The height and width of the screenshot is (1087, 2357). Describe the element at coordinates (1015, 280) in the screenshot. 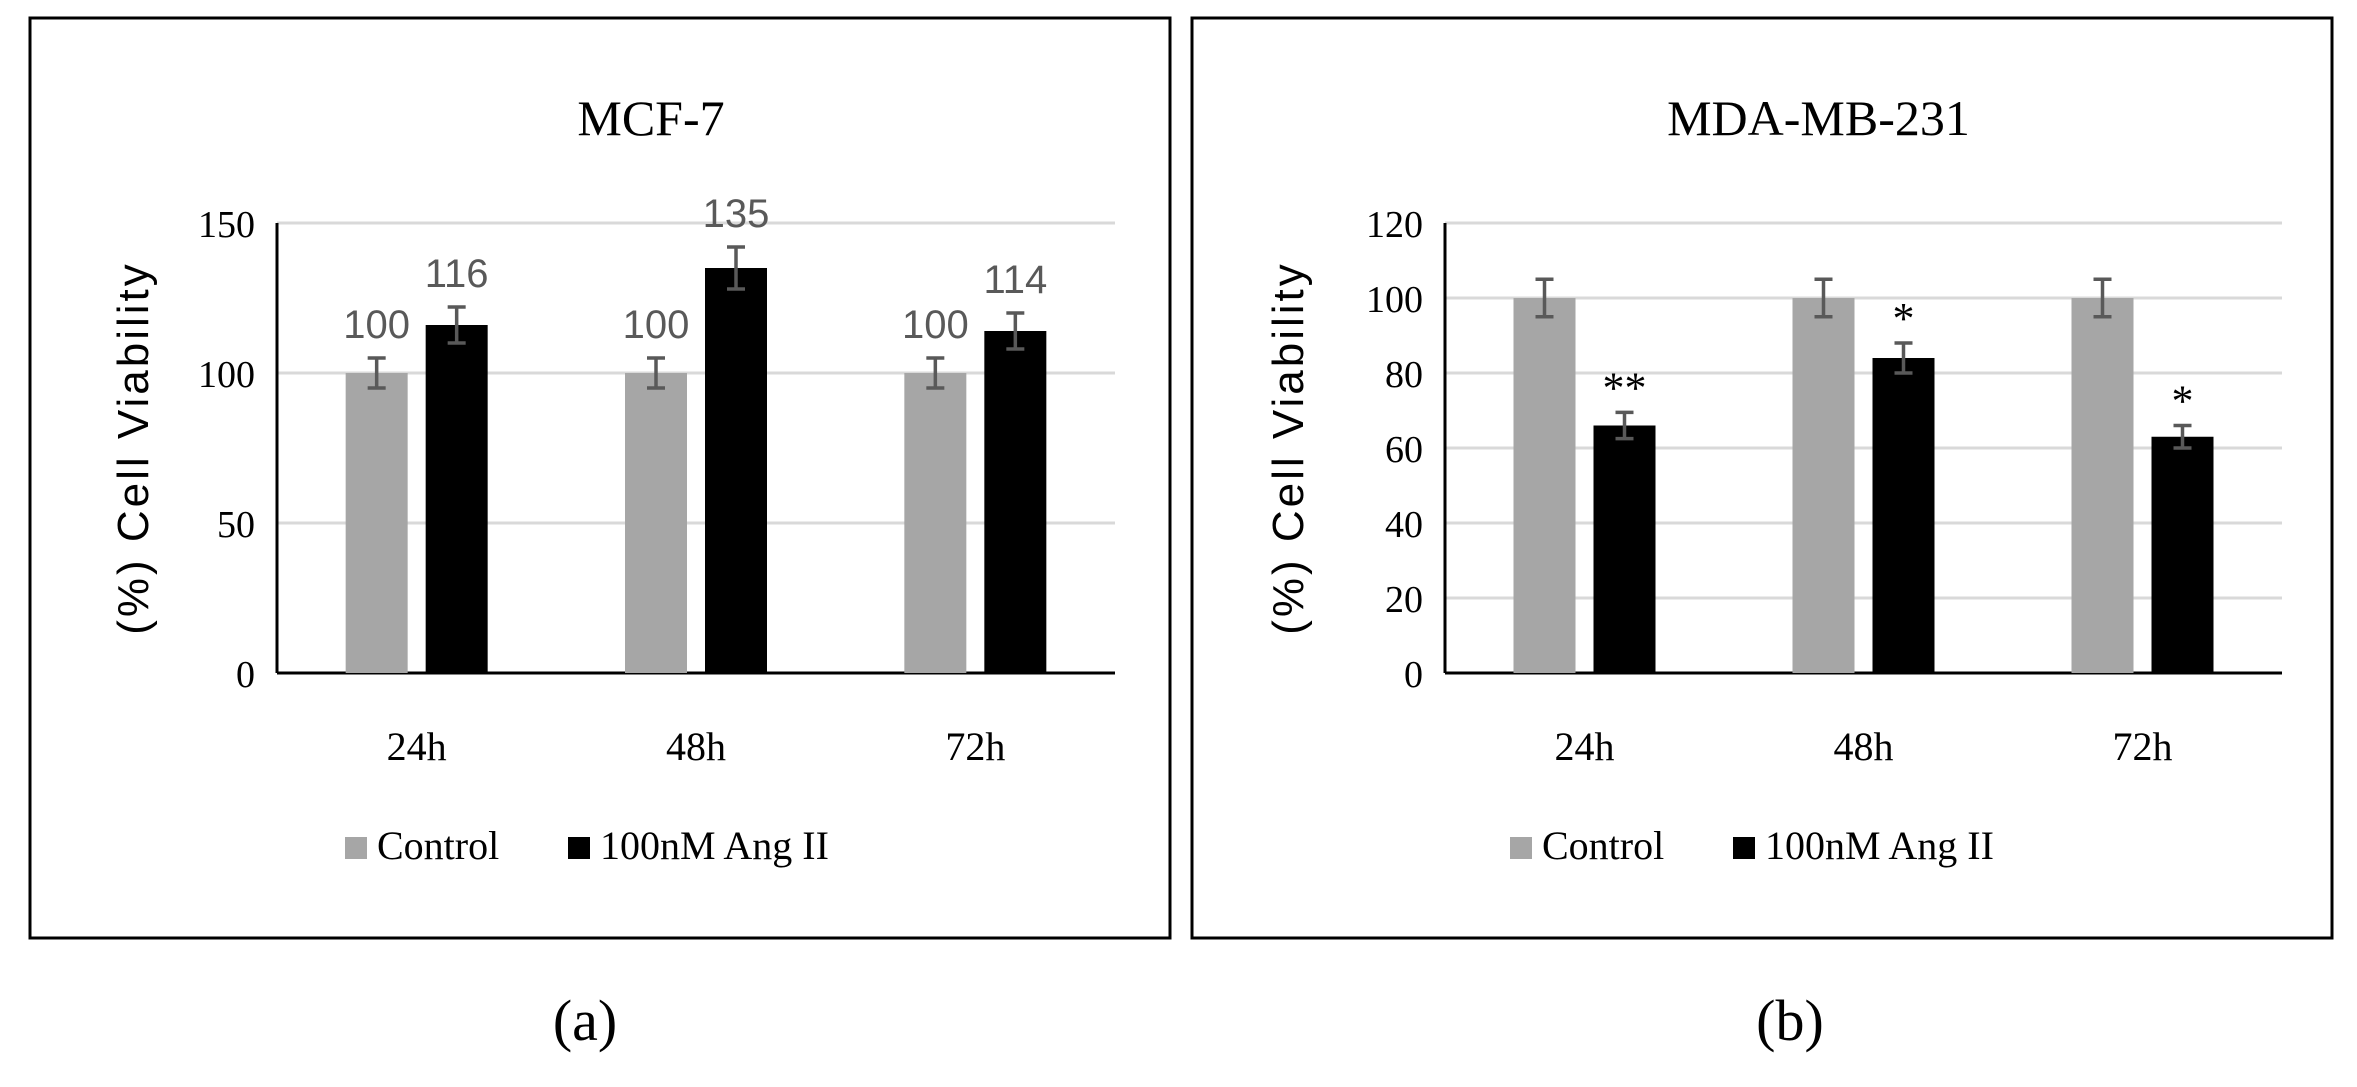

I see `data-label: 114` at that location.